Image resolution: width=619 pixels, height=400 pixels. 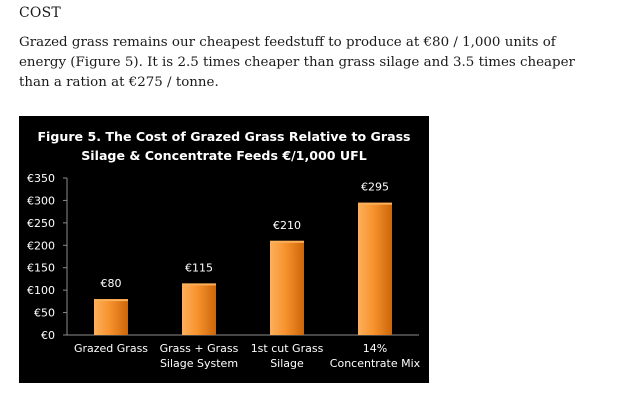 I want to click on data-label: €295, so click(x=375, y=187).